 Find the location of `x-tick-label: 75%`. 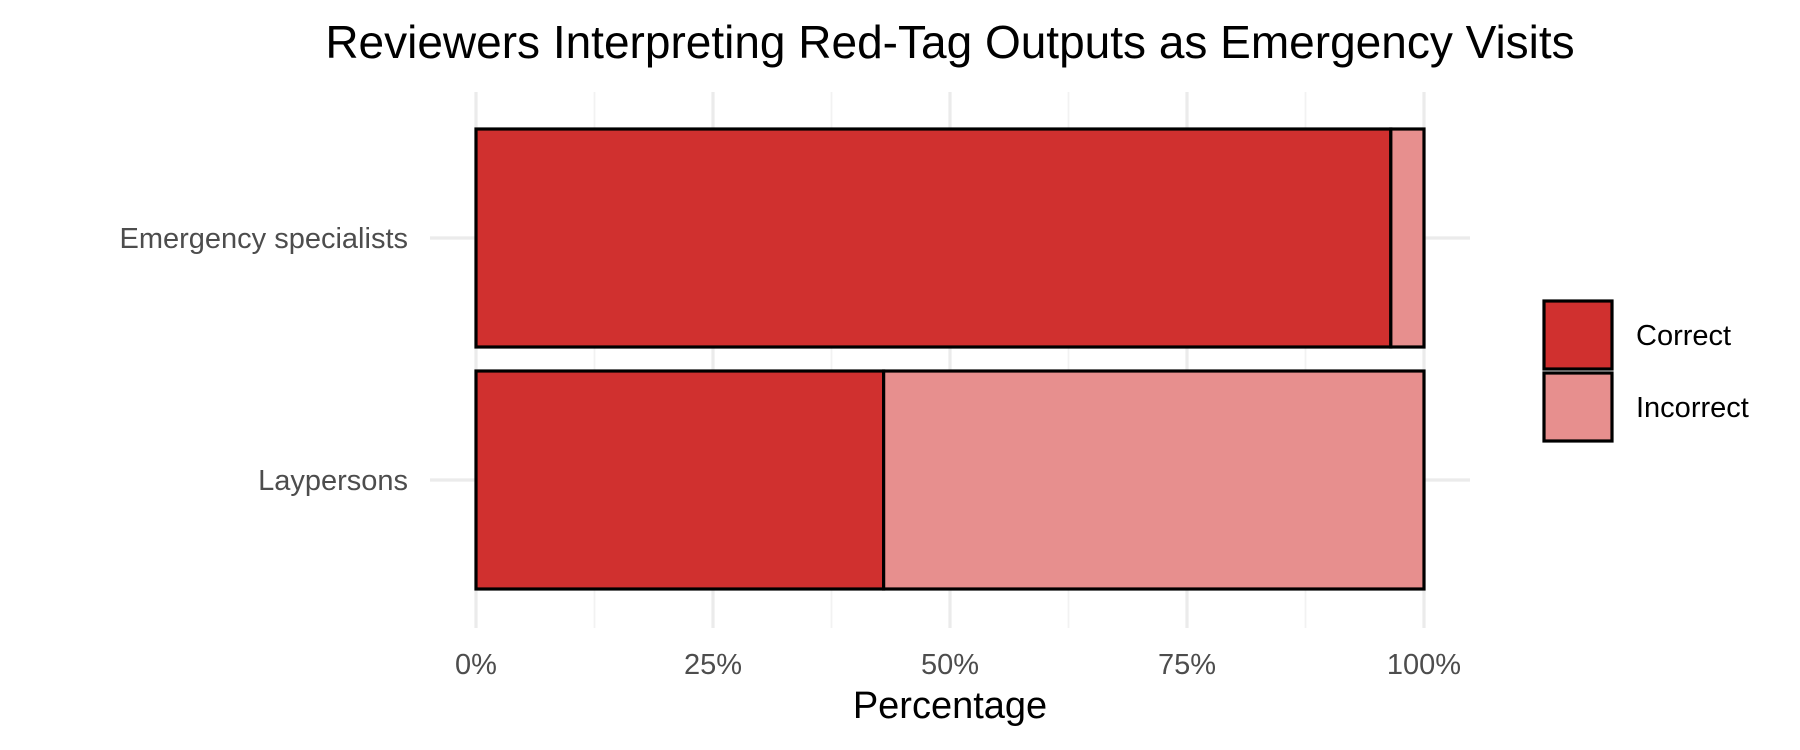

x-tick-label: 75% is located at coordinates (1187, 665).